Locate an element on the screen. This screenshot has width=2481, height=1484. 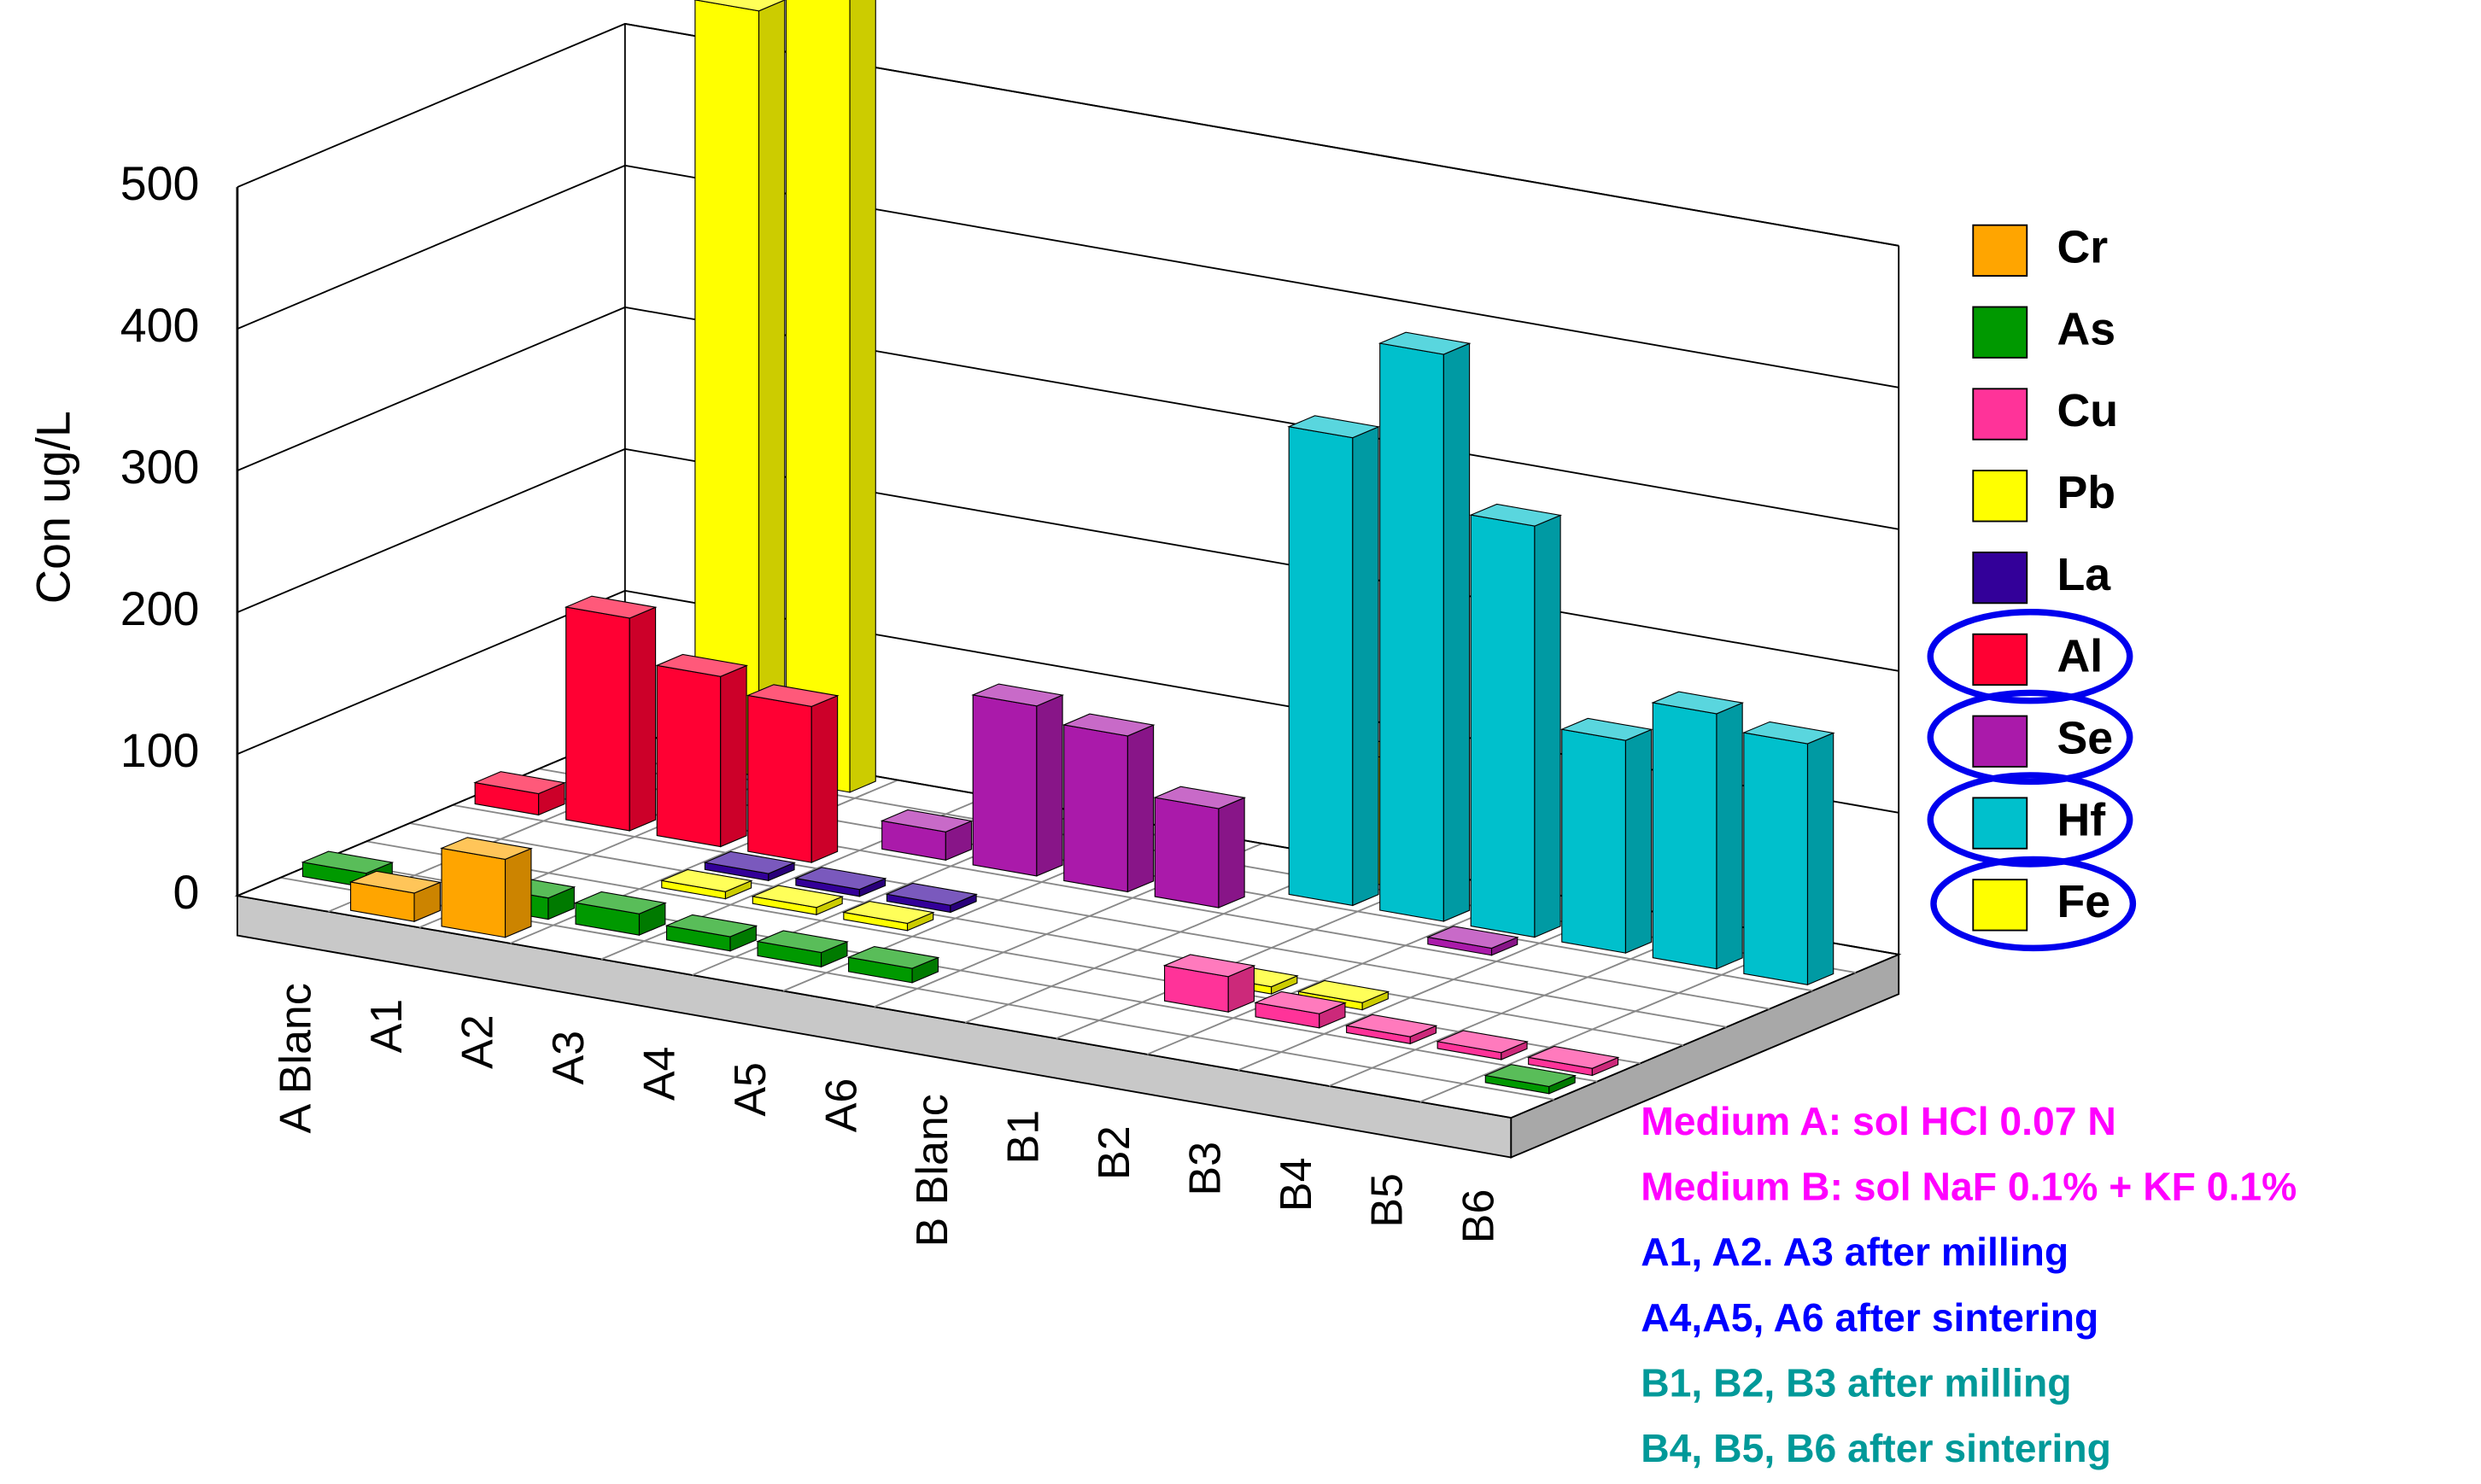
x-tick-label: B1 is located at coordinates (1024, 1138).